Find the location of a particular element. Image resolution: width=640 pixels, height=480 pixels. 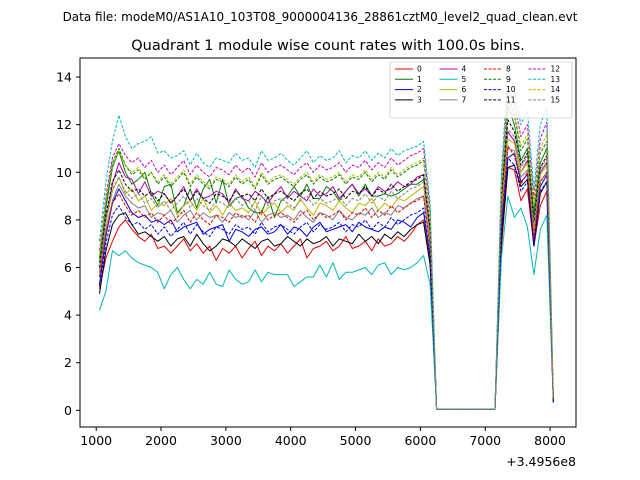

y-tick-label: 2 is located at coordinates (68, 362).